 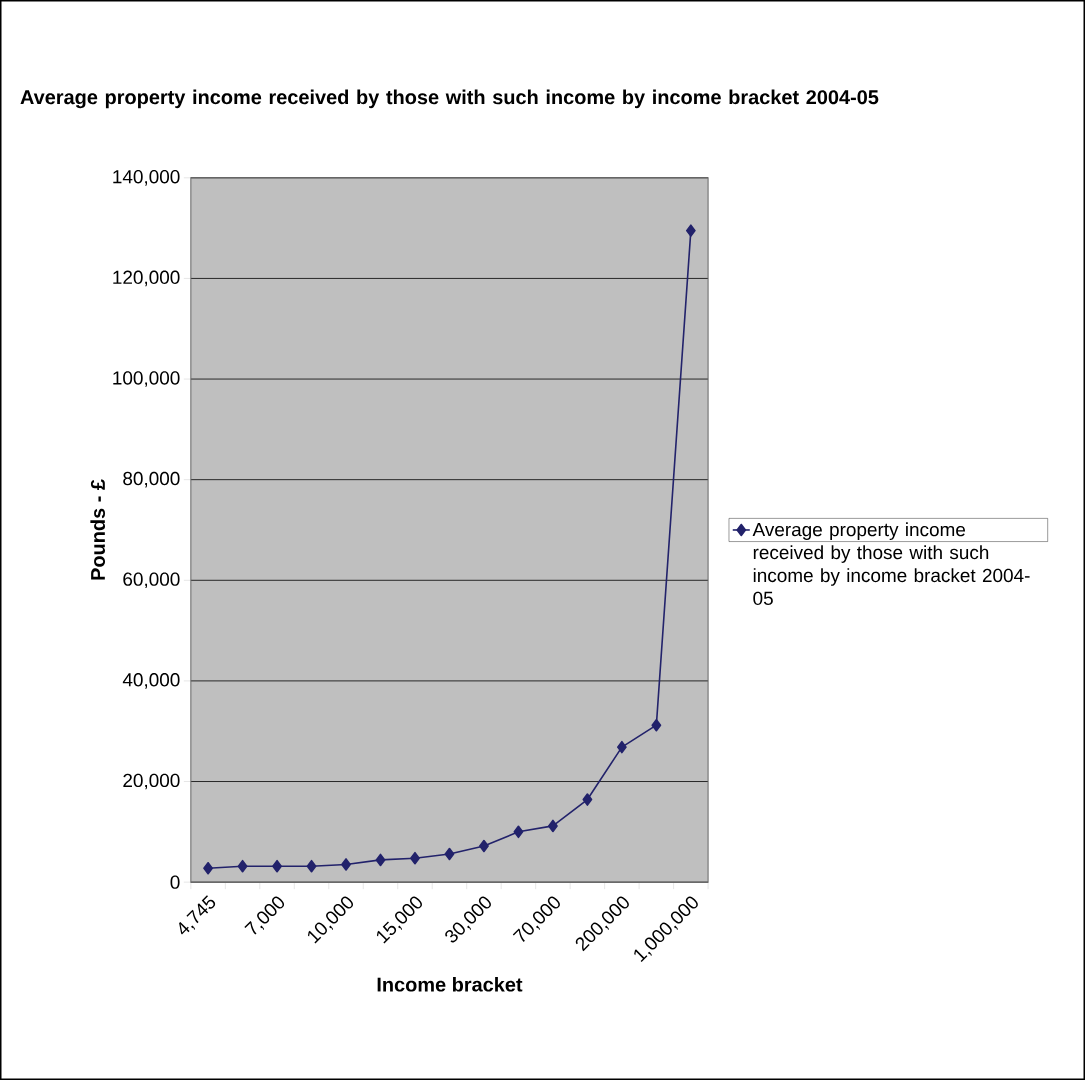 What do you see at coordinates (151, 781) in the screenshot?
I see `y-tick-label: 20,000` at bounding box center [151, 781].